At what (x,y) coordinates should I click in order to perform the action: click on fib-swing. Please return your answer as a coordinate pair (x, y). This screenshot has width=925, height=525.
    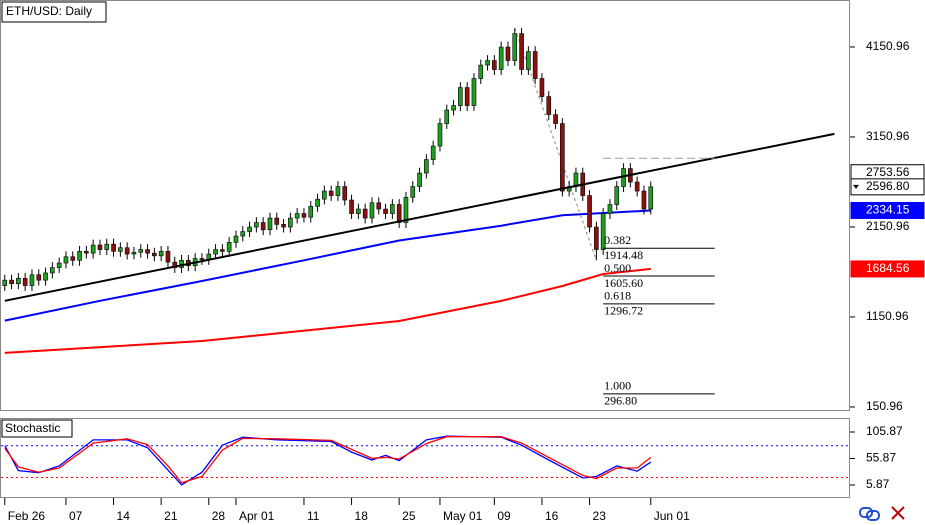
    Looking at the image, I should click on (555, 144).